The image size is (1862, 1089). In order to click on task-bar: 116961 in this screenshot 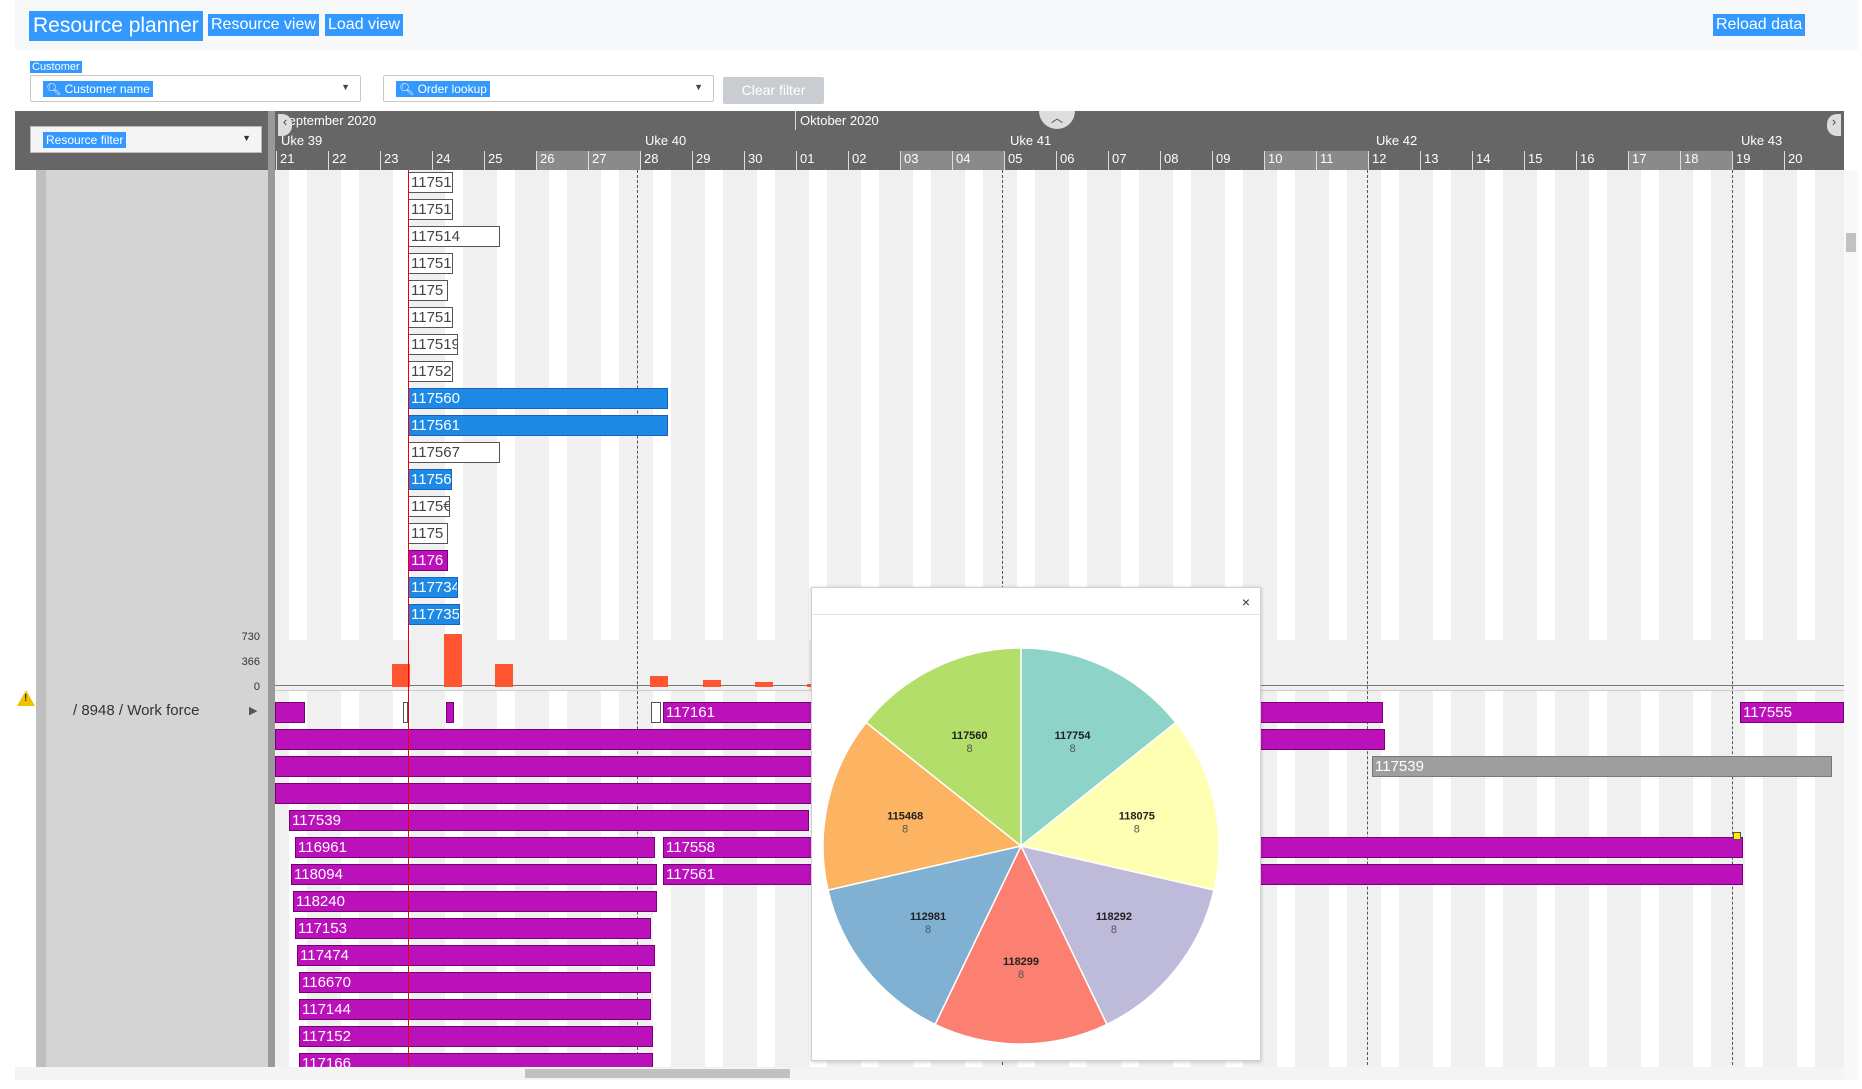, I will do `click(475, 847)`.